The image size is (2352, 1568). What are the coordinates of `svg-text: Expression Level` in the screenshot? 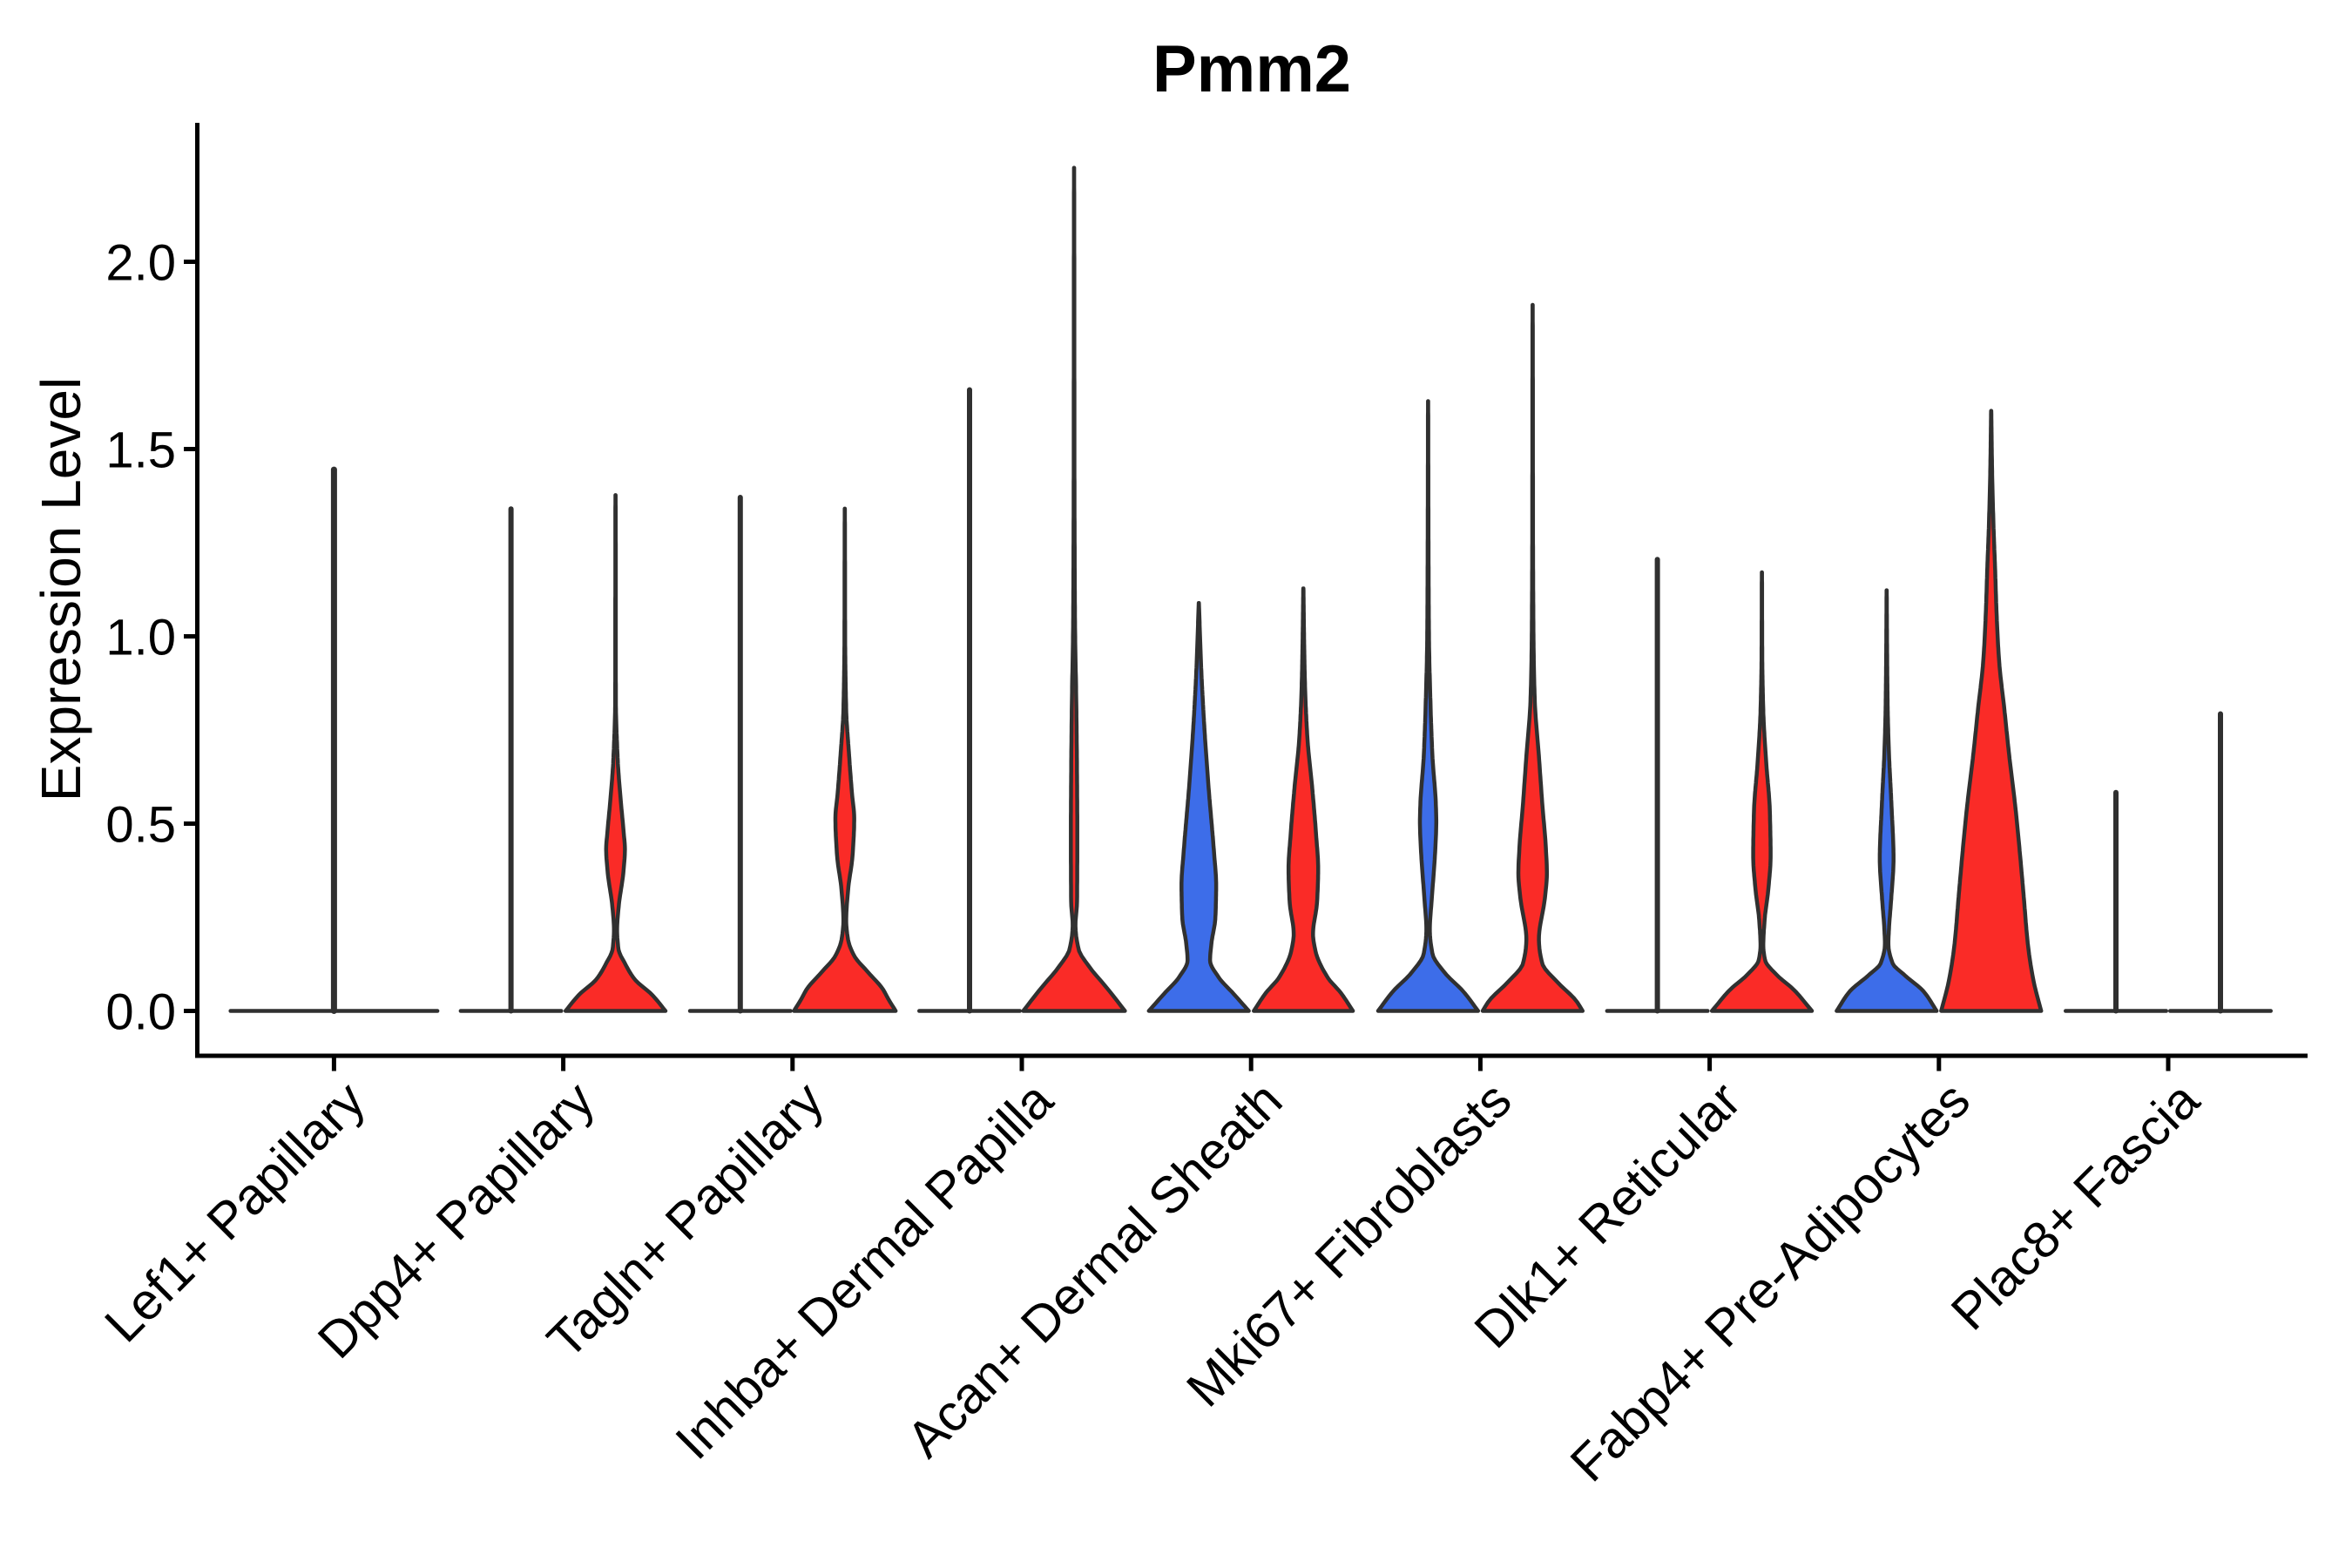 It's located at (61, 589).